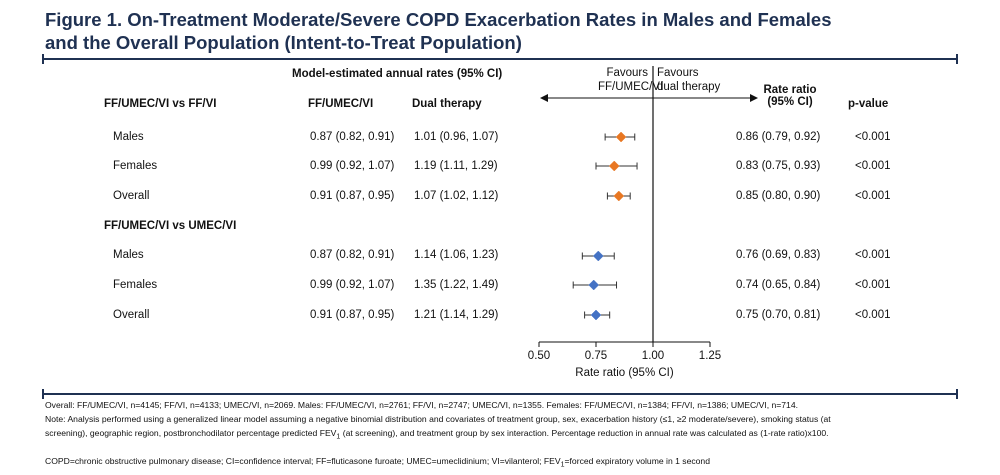 This screenshot has height=475, width=1000. Describe the element at coordinates (160, 104) in the screenshot. I see `group-label: FF/UMEC/VI vs FF/VI` at that location.